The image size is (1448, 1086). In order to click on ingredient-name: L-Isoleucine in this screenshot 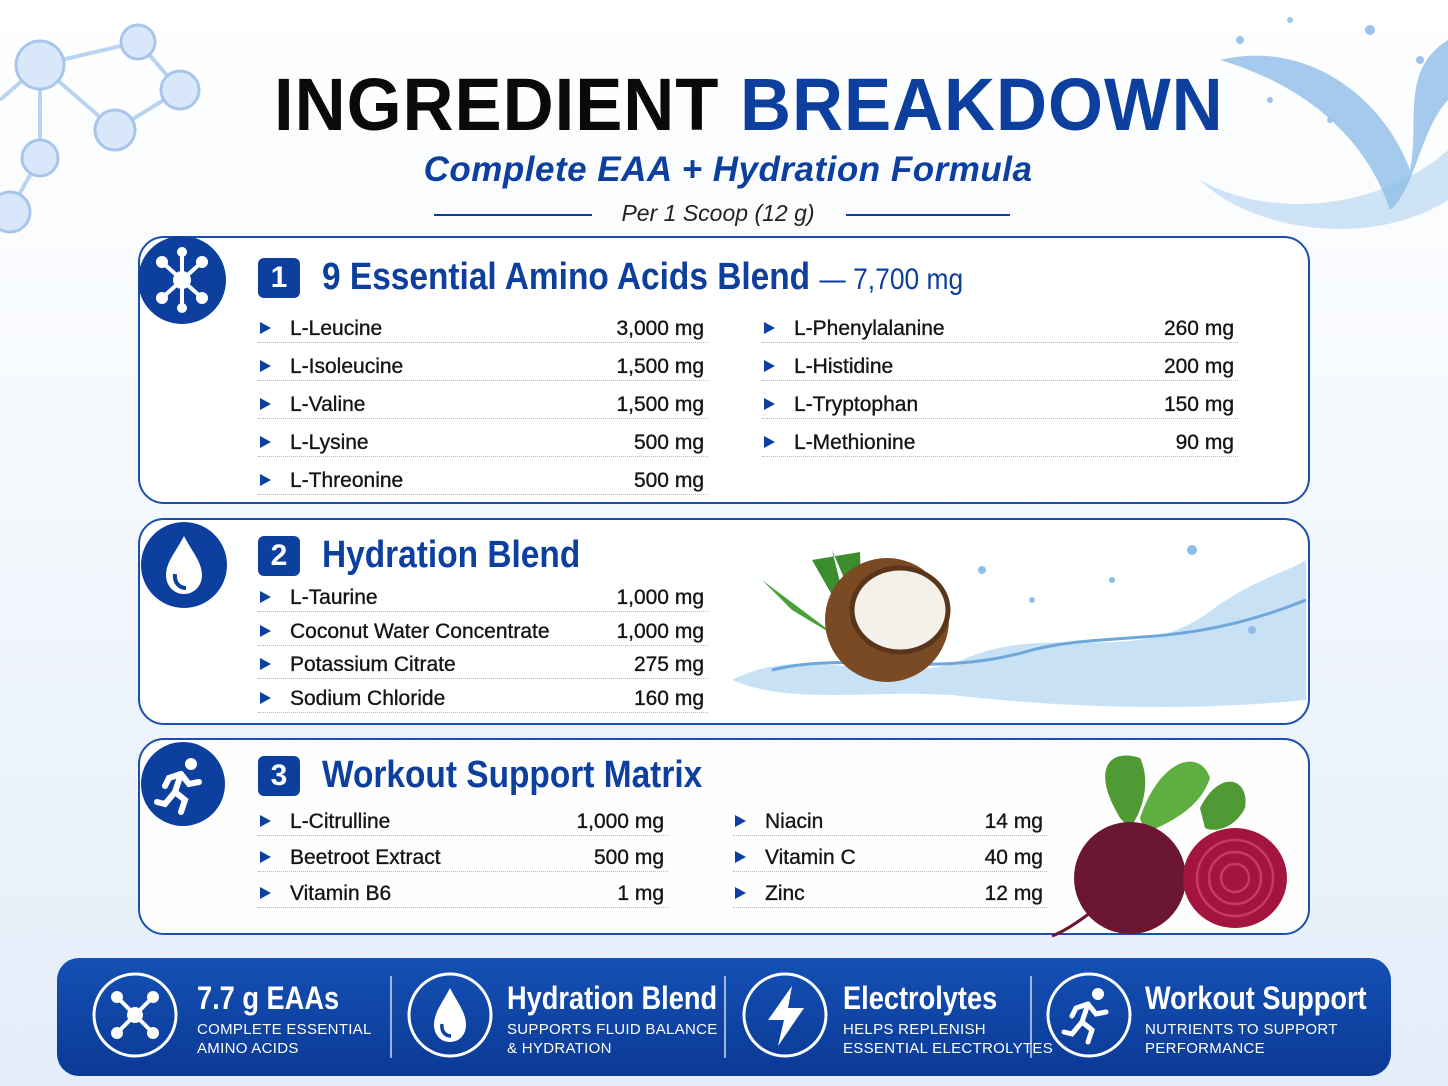, I will do `click(347, 366)`.